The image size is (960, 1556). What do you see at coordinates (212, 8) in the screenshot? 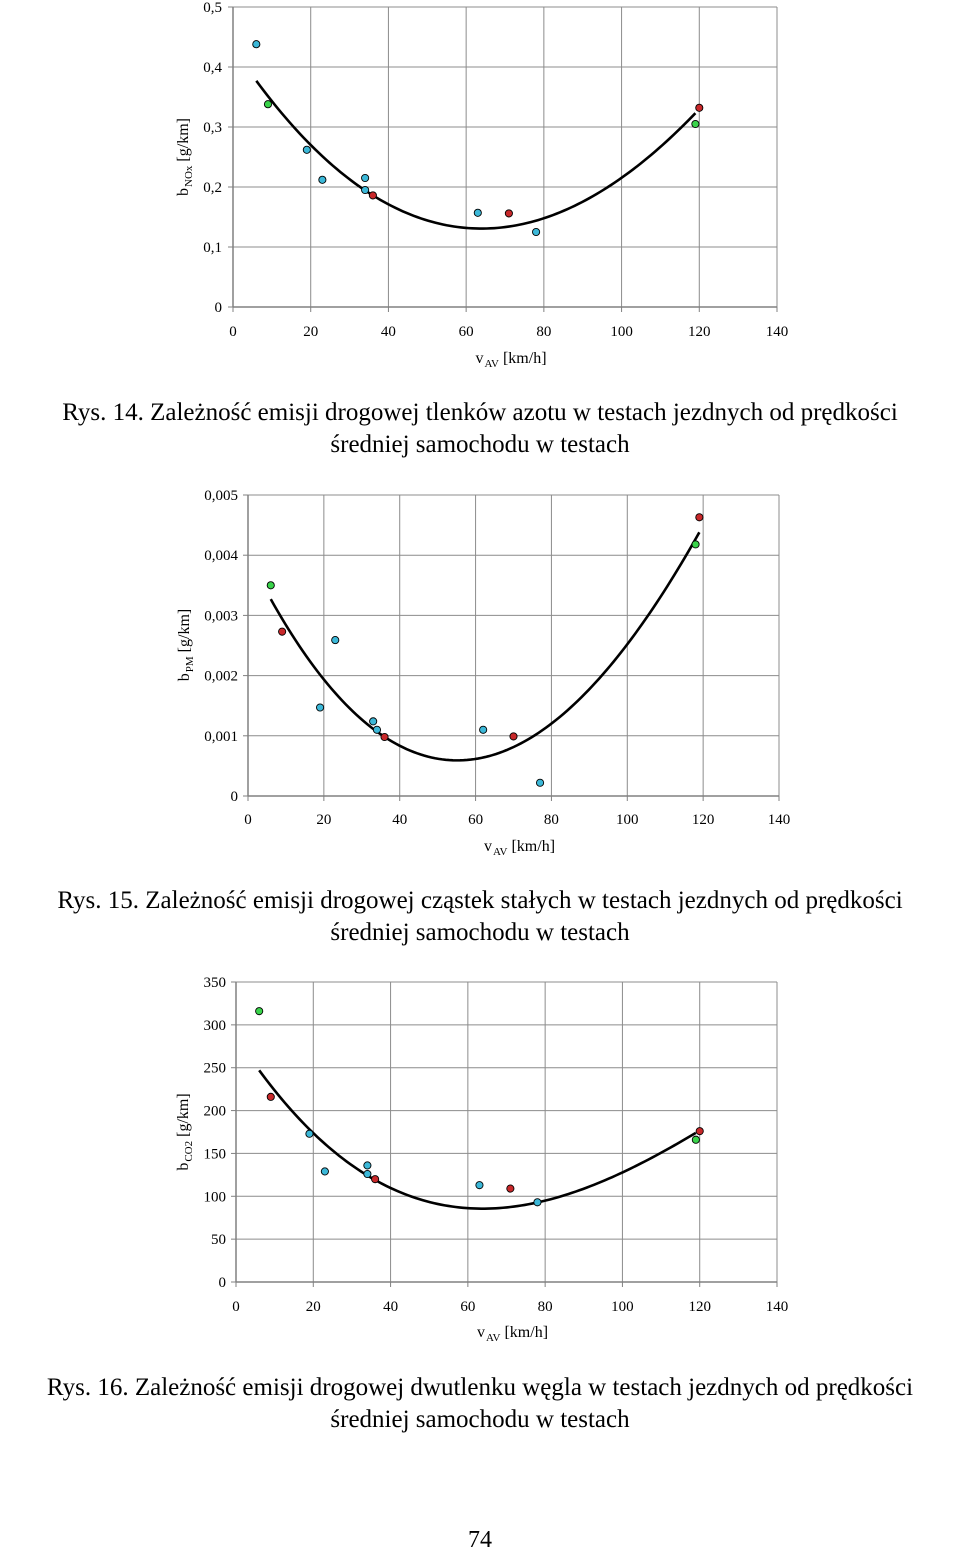
I see `y-tick-label: 0,5` at bounding box center [212, 8].